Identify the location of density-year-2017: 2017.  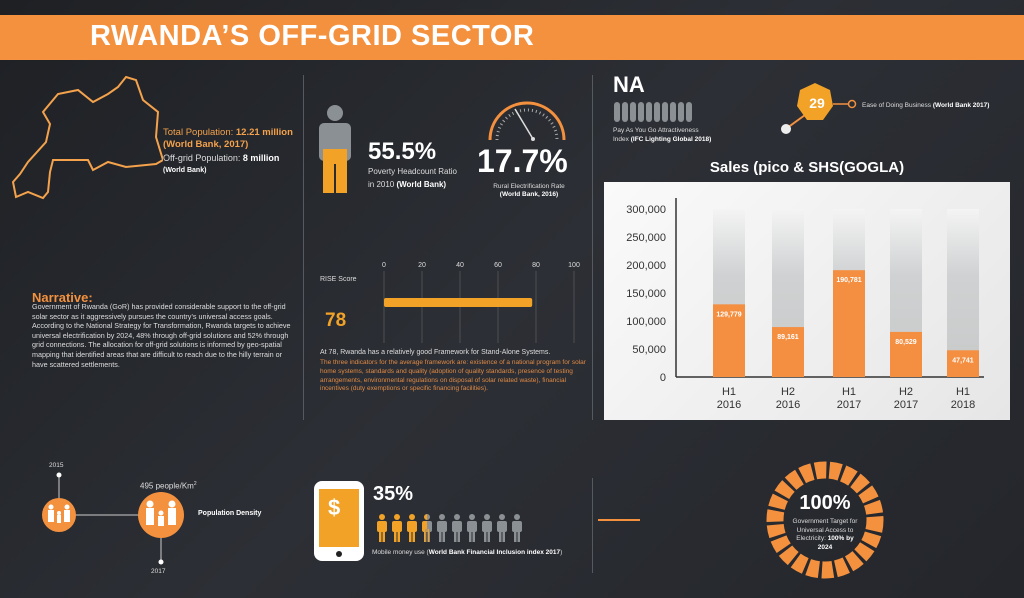
(158, 571).